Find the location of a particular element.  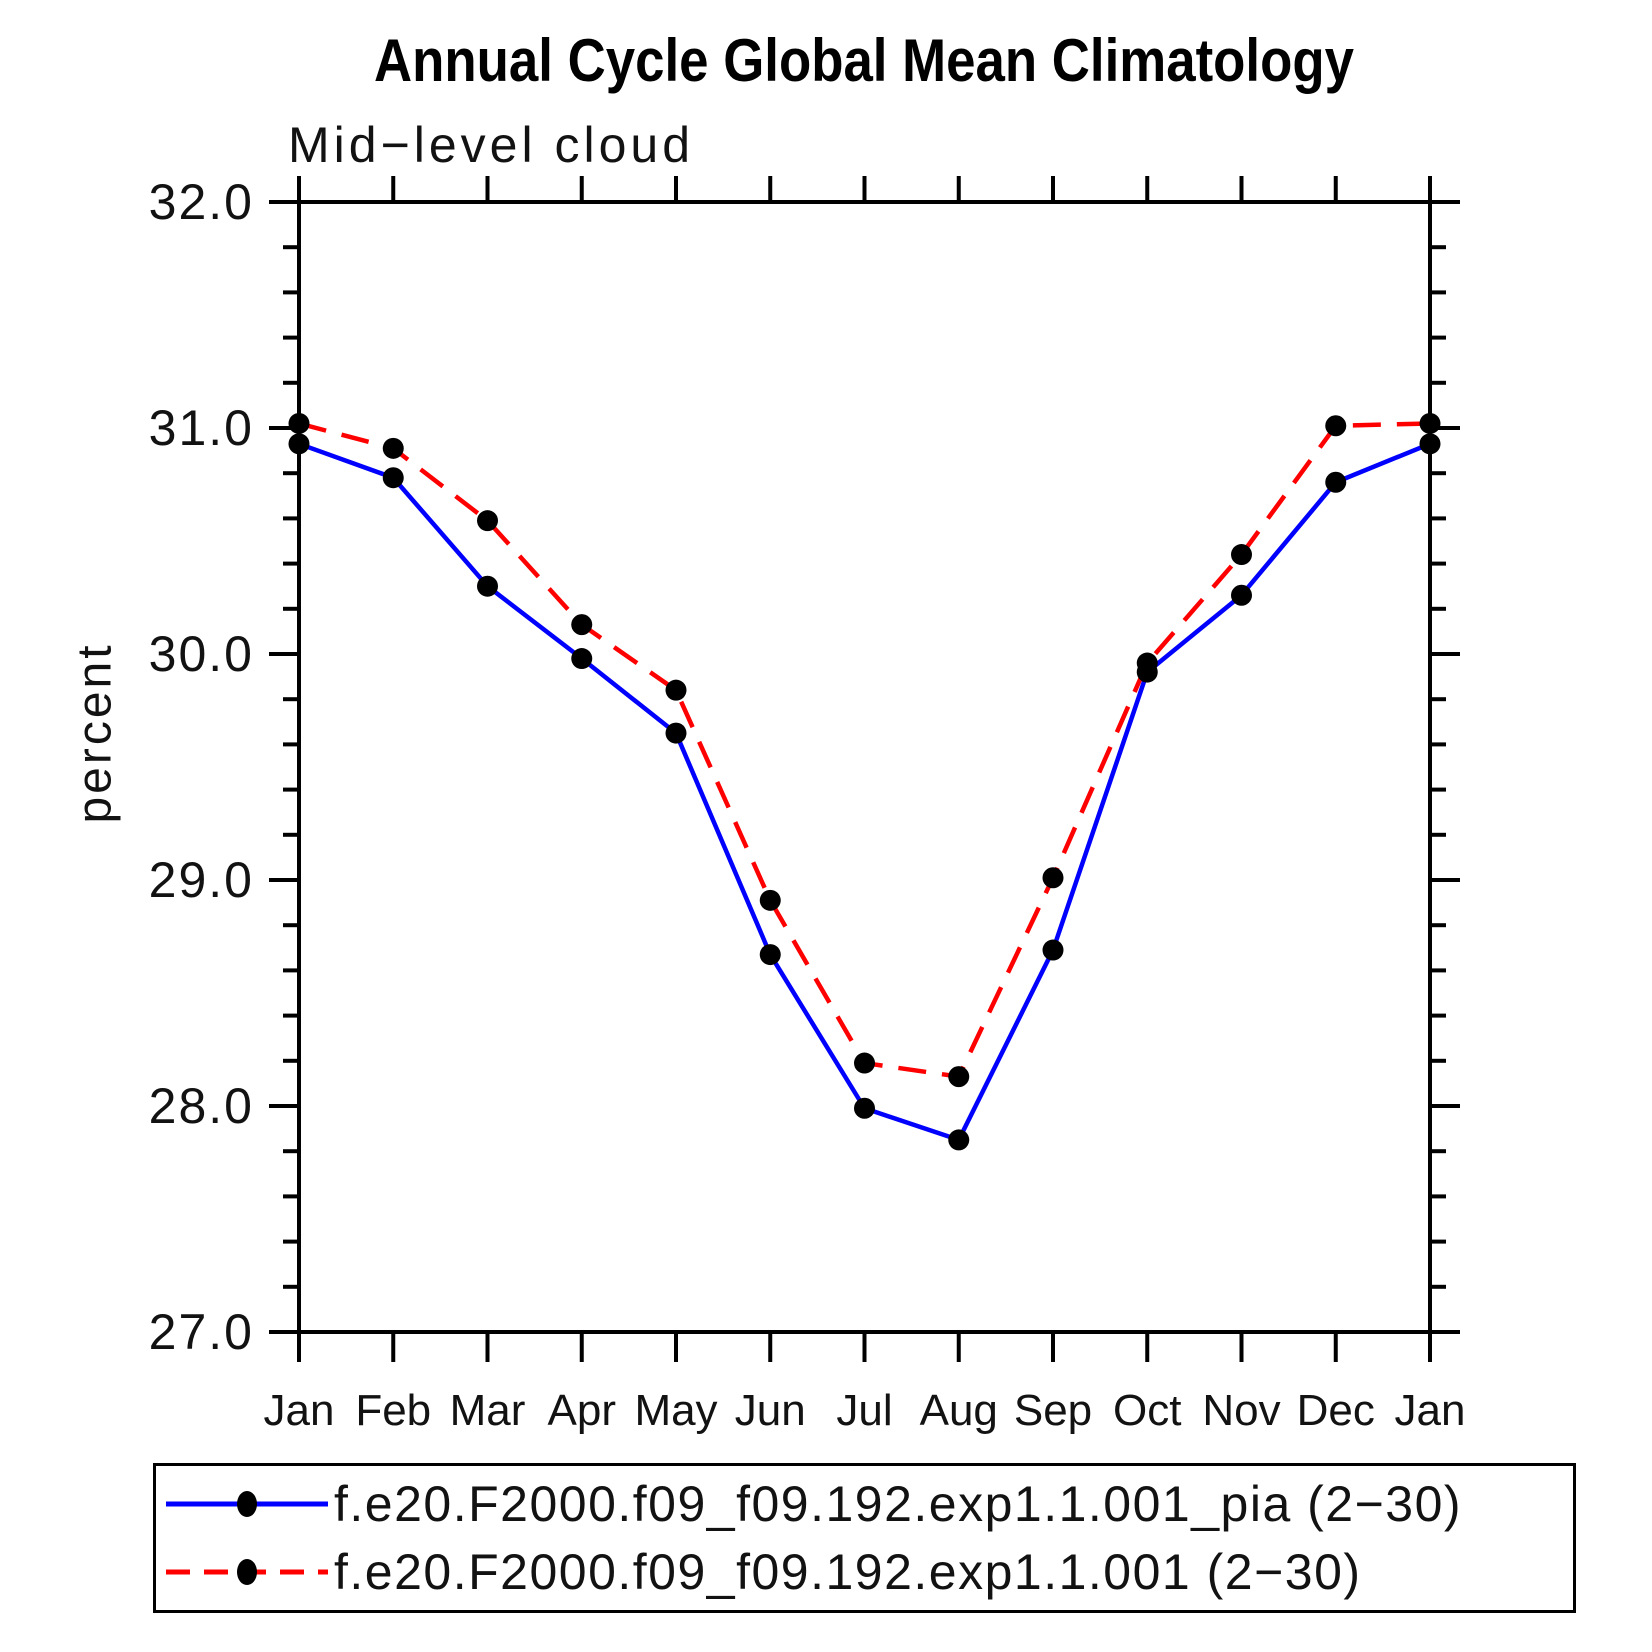

x-tick-label: Aug is located at coordinates (959, 1410).